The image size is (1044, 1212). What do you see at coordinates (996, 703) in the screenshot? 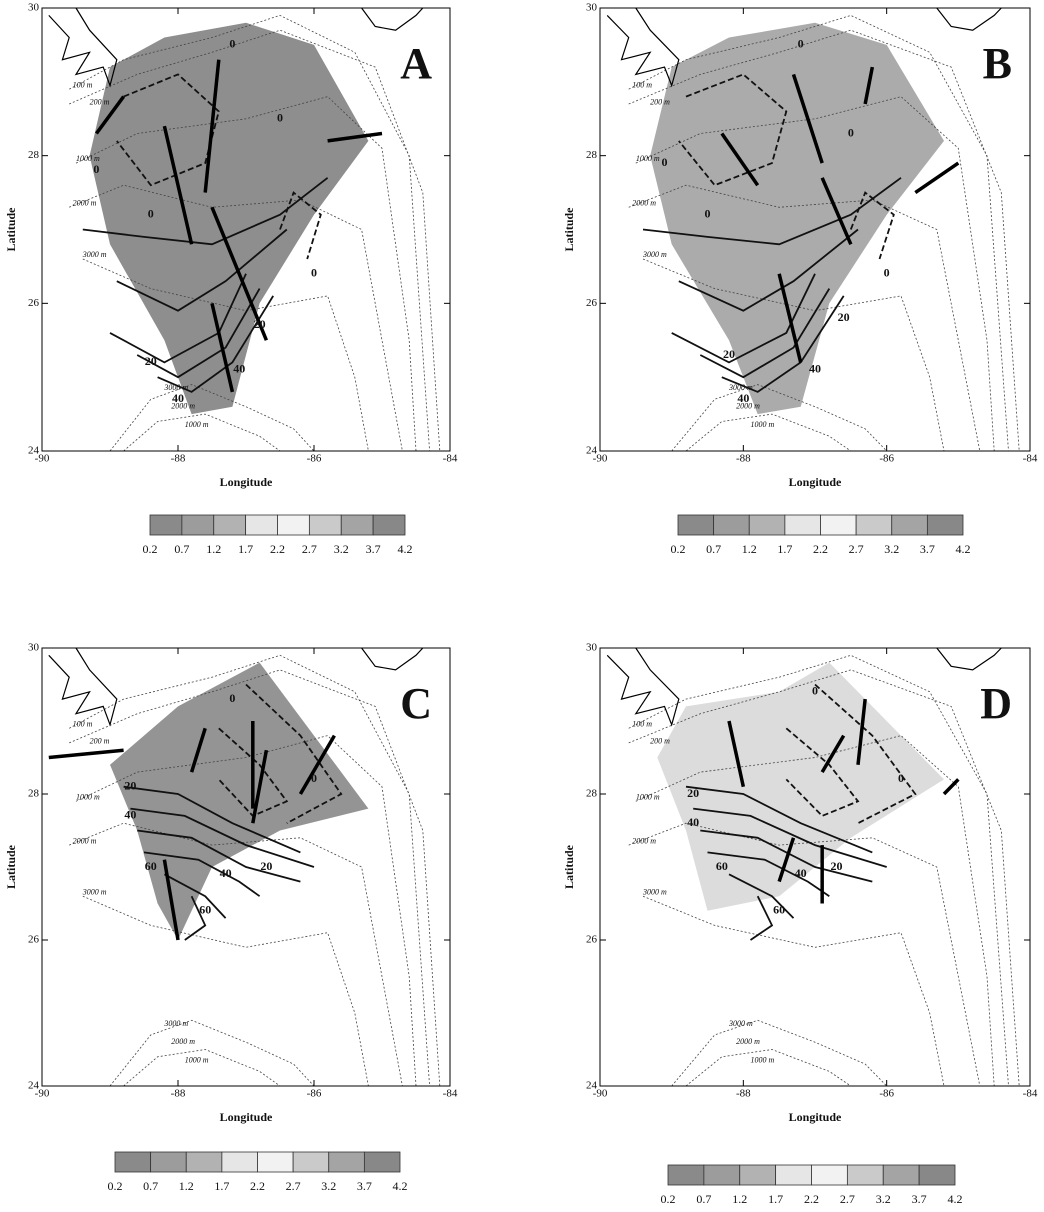
I see `panel-letter: D` at bounding box center [996, 703].